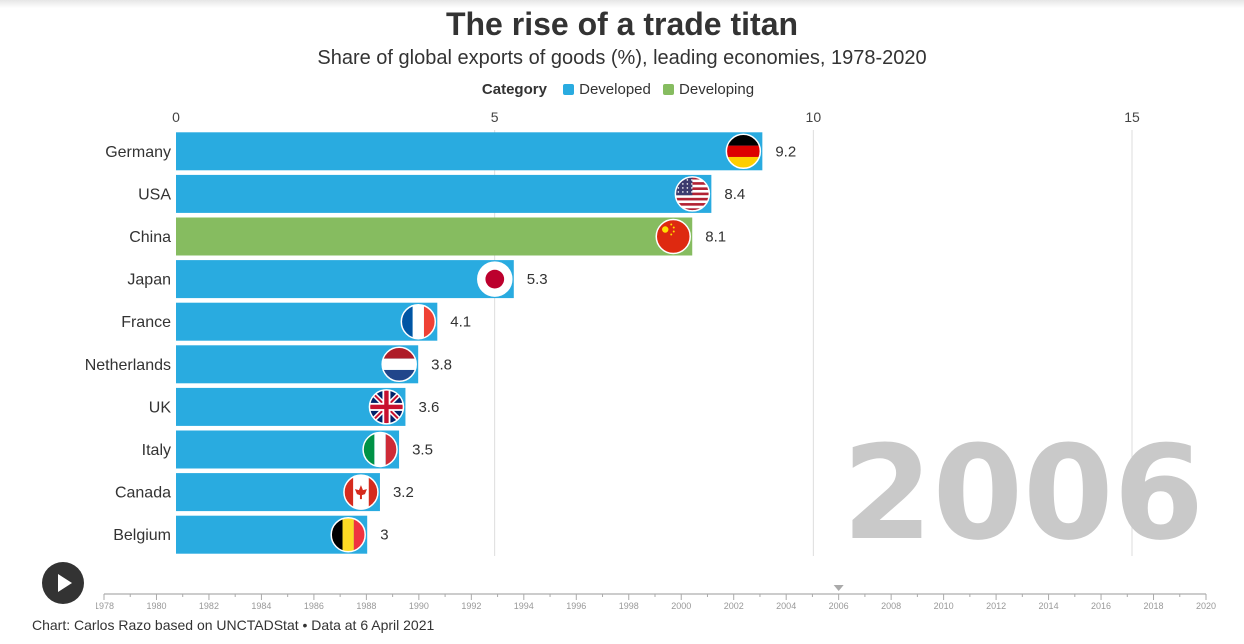 The height and width of the screenshot is (644, 1244). Describe the element at coordinates (669, 89) in the screenshot. I see `legend-swatch-developing` at that location.